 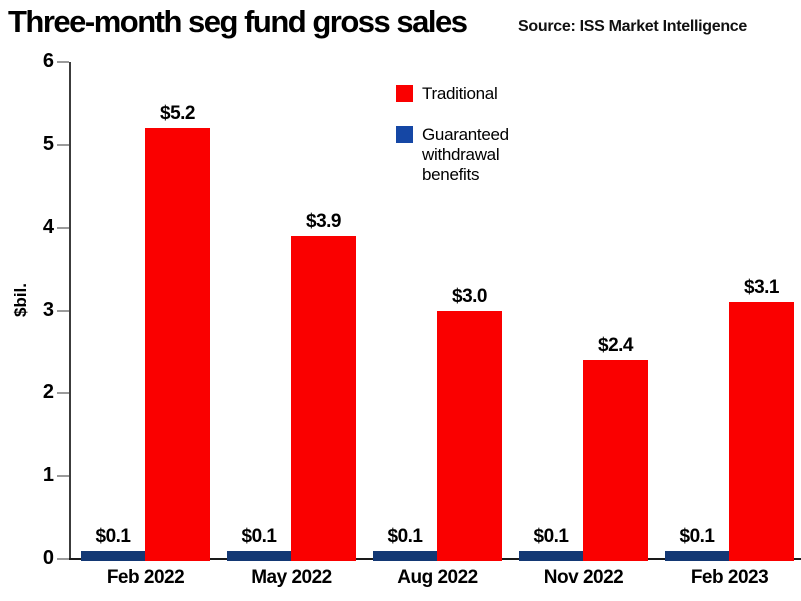 What do you see at coordinates (583, 577) in the screenshot?
I see `x-axis-label: Nov 2022` at bounding box center [583, 577].